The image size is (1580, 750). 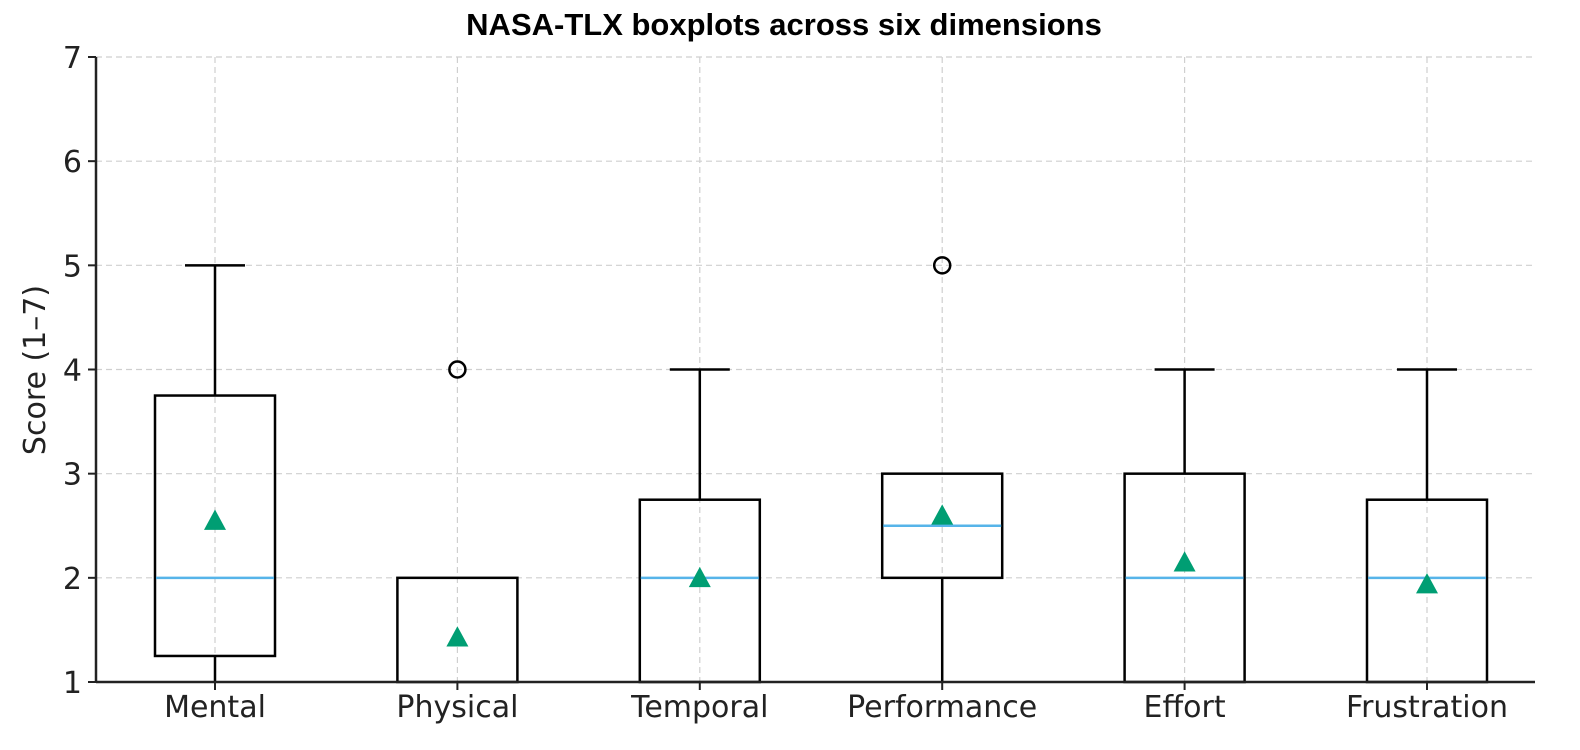 I want to click on box-mental, so click(x=215, y=473).